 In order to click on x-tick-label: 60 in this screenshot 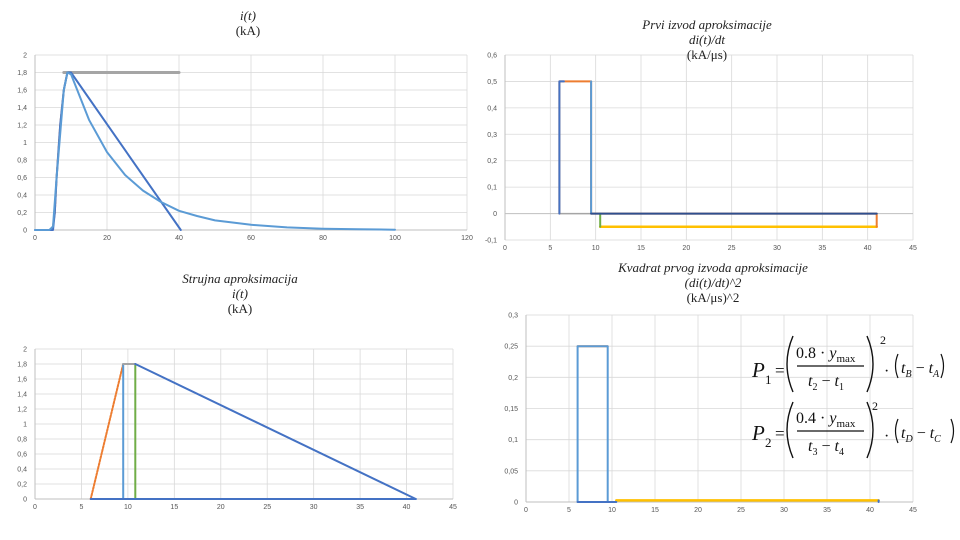, I will do `click(251, 238)`.